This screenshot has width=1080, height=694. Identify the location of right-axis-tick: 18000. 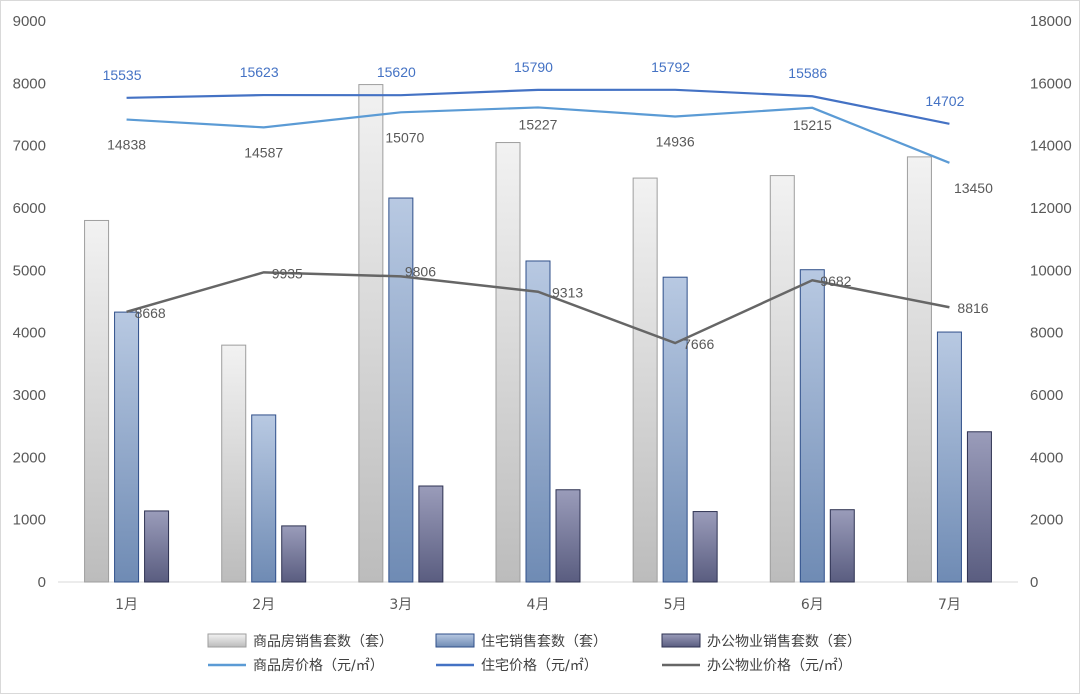
(1051, 21).